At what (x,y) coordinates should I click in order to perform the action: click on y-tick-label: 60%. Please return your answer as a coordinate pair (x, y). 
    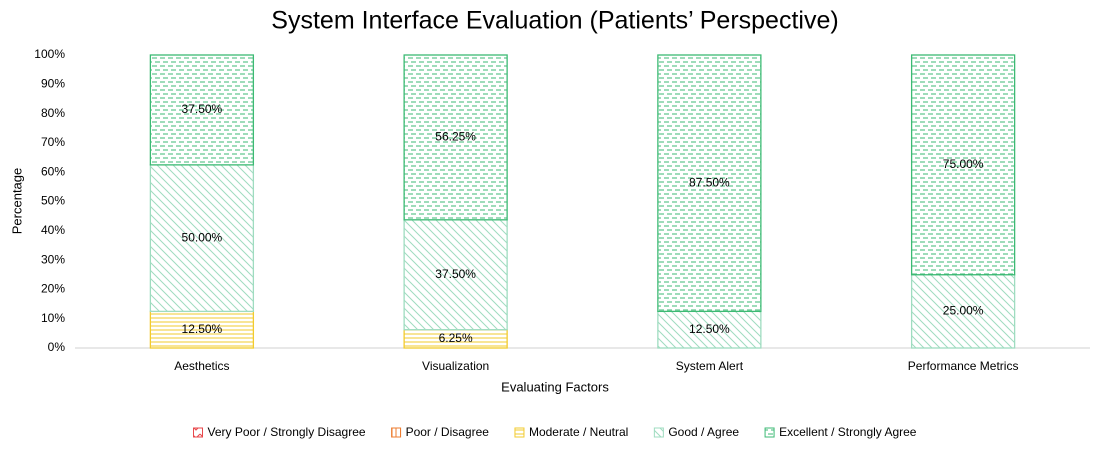
    Looking at the image, I should click on (53, 171).